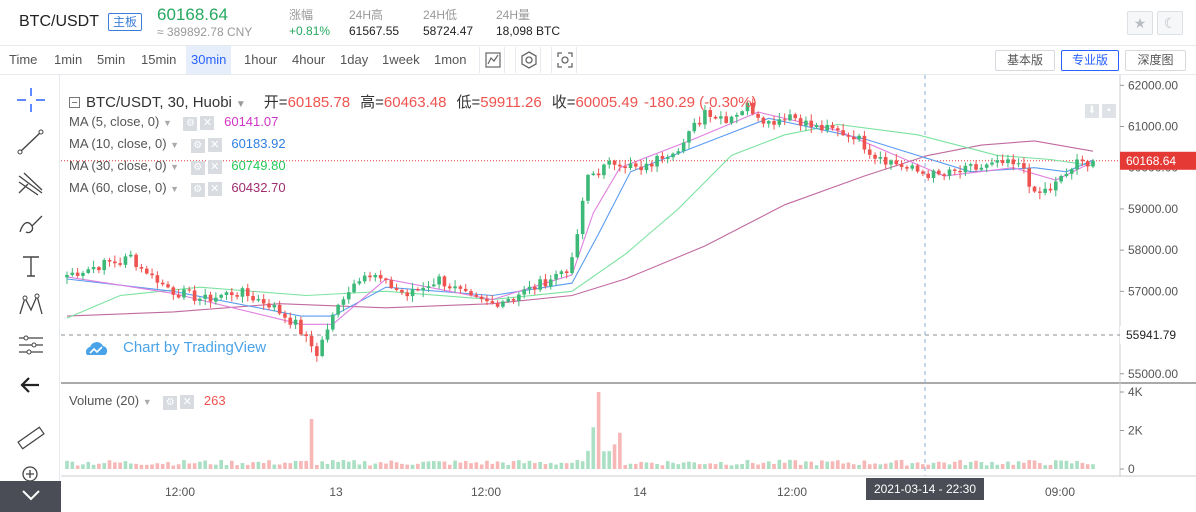 The image size is (1196, 512). Describe the element at coordinates (31, 385) in the screenshot. I see `back-button` at that location.